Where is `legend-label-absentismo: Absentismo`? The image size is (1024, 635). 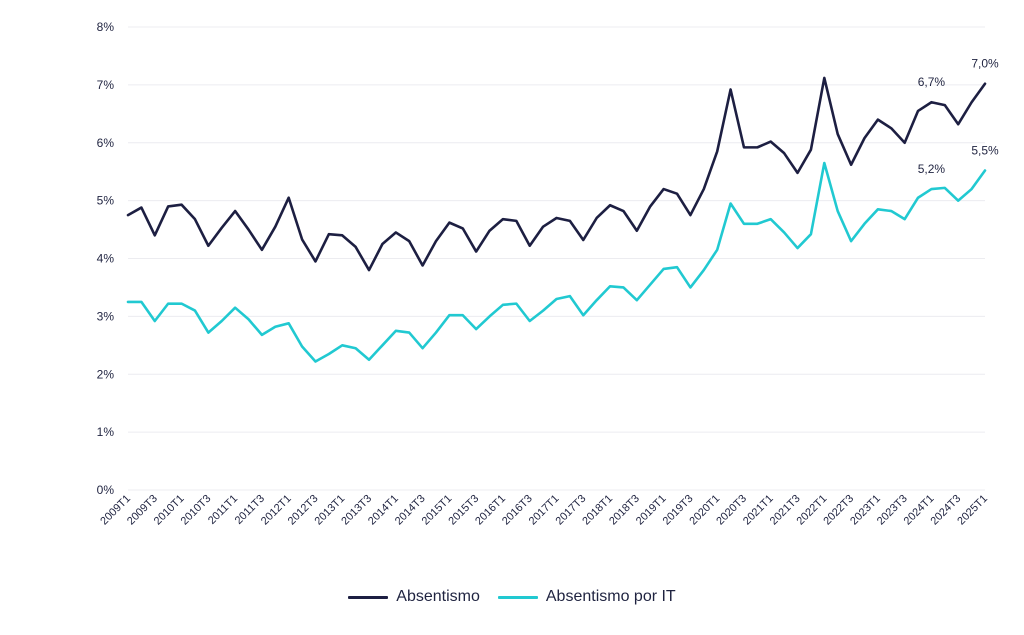 legend-label-absentismo: Absentismo is located at coordinates (438, 596).